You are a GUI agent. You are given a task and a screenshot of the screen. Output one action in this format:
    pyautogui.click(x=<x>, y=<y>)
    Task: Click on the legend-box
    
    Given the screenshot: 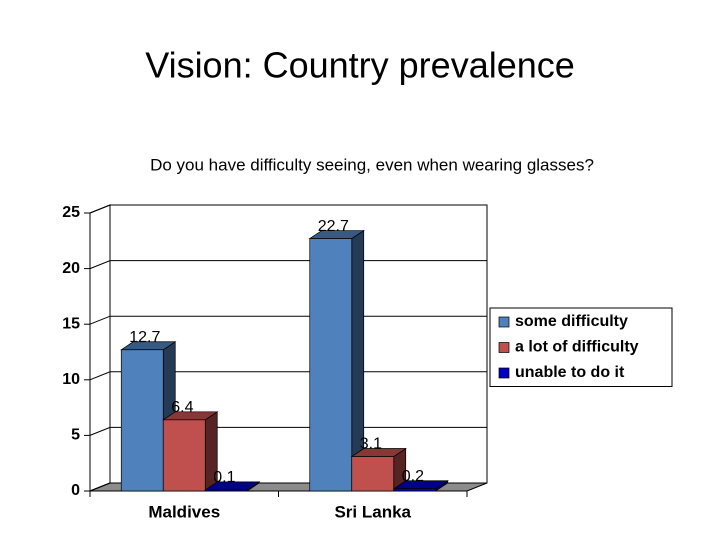 What is the action you would take?
    pyautogui.click(x=581, y=347)
    